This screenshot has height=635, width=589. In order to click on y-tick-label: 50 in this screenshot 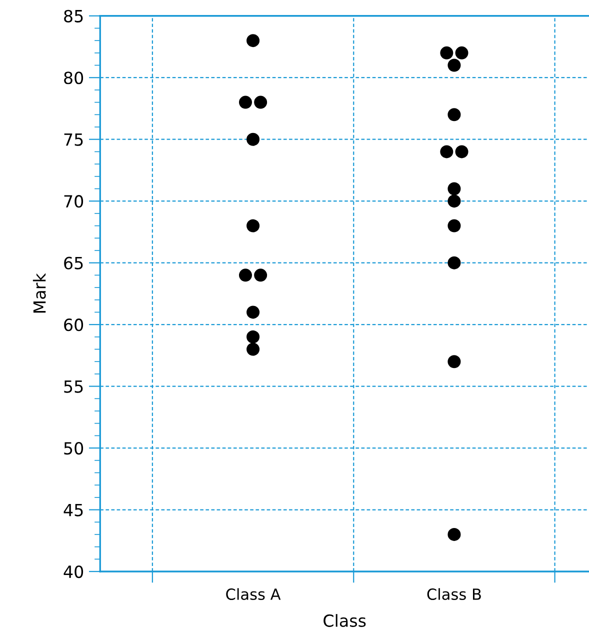, I will do `click(74, 448)`.